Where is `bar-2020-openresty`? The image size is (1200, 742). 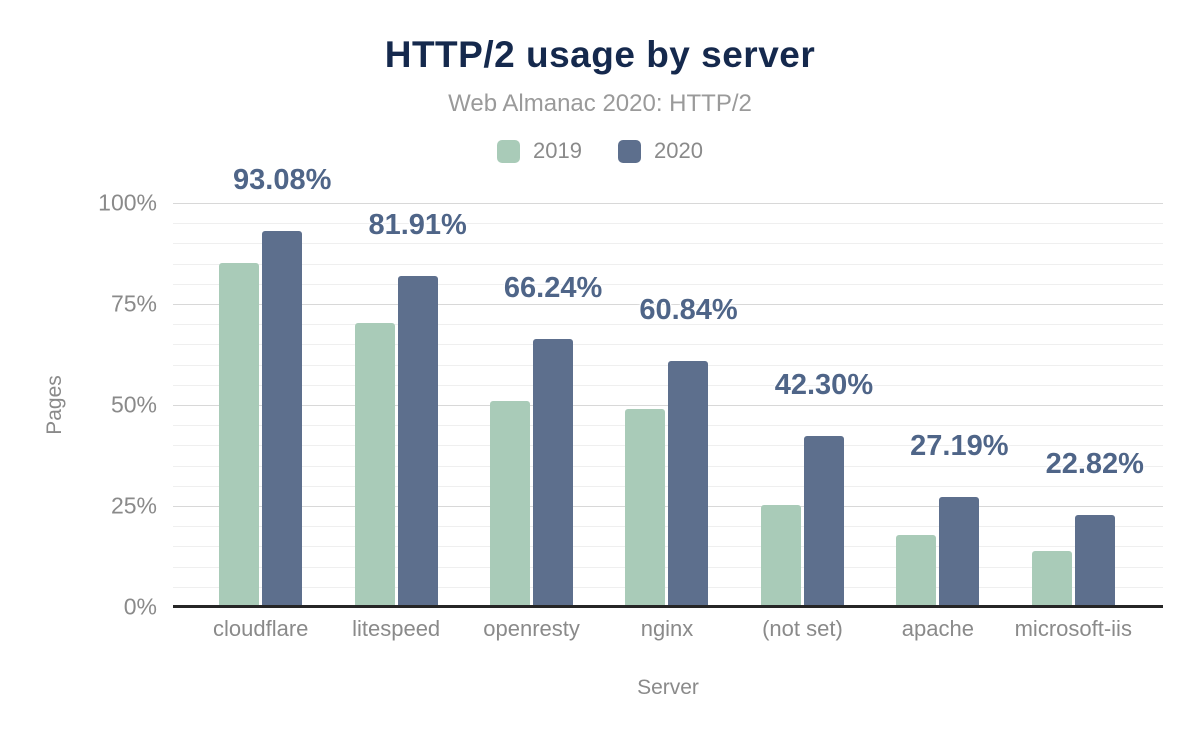
bar-2020-openresty is located at coordinates (553, 473).